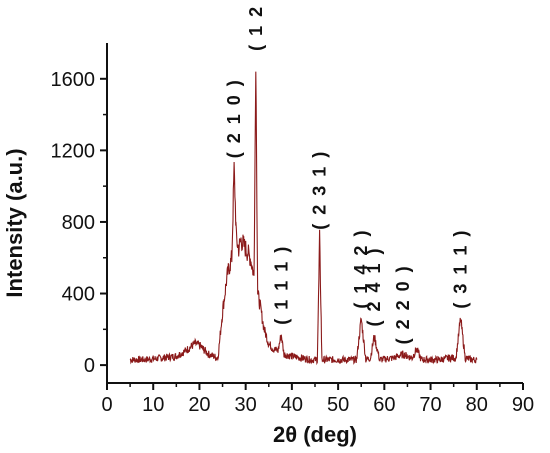 This screenshot has height=453, width=550. What do you see at coordinates (78, 223) in the screenshot?
I see `y-tick-label: 800` at bounding box center [78, 223].